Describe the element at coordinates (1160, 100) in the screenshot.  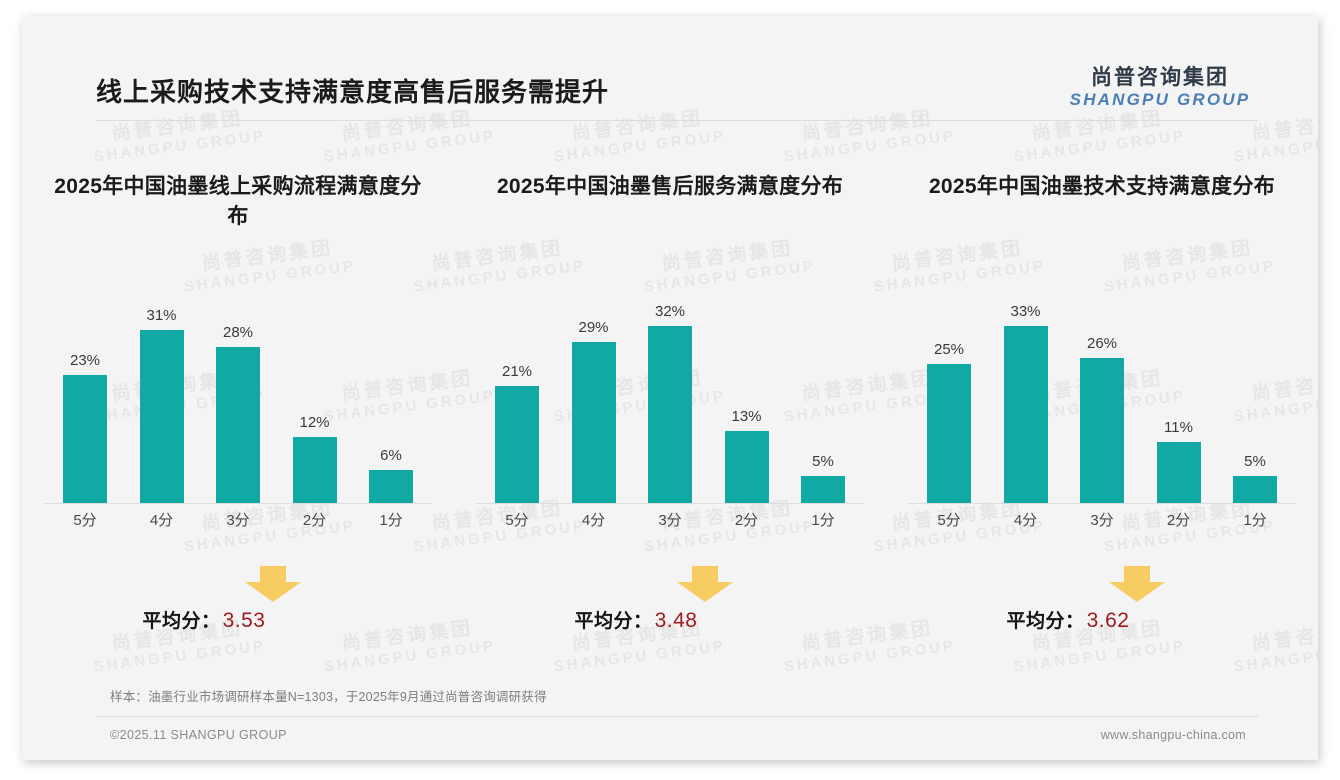
I see `logo-english-text: SHANGPU GROUP` at that location.